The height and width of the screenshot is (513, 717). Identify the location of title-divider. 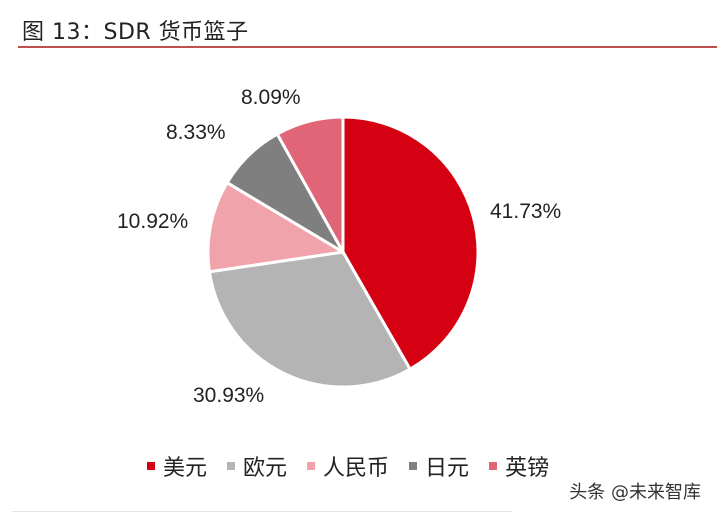
(367, 47).